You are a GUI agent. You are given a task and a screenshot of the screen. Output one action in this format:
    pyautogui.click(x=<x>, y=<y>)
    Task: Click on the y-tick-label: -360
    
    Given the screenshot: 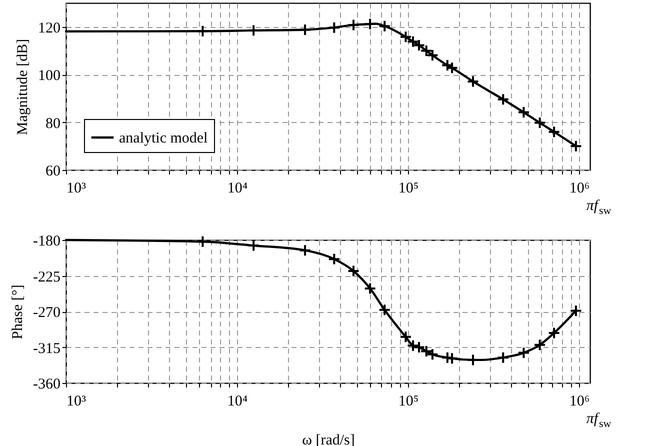 What is the action you would take?
    pyautogui.click(x=46, y=384)
    